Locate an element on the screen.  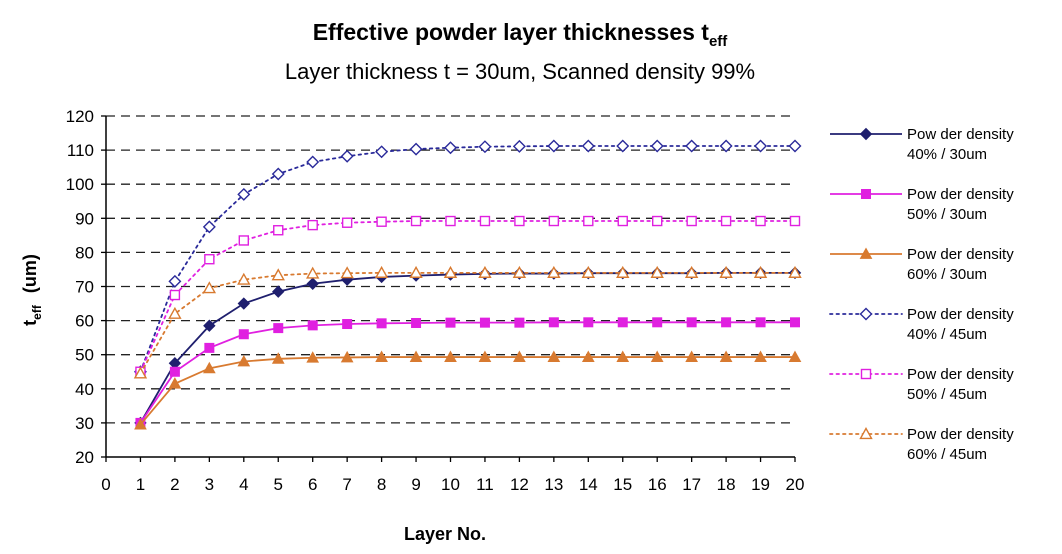
y-tick-label: 40 is located at coordinates (84, 389).